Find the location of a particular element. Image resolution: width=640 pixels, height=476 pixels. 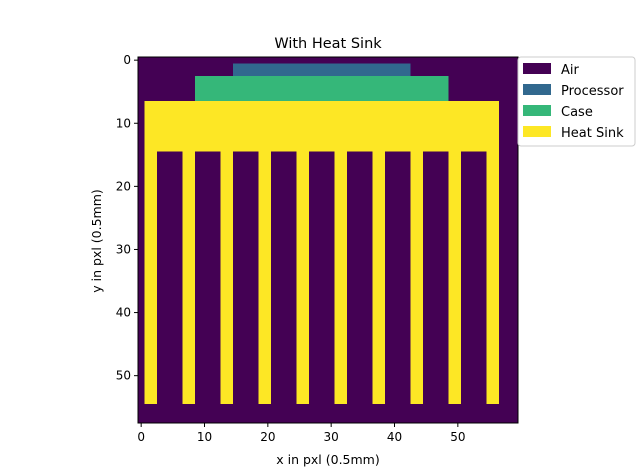

y-tick-label: 40 is located at coordinates (123, 313).